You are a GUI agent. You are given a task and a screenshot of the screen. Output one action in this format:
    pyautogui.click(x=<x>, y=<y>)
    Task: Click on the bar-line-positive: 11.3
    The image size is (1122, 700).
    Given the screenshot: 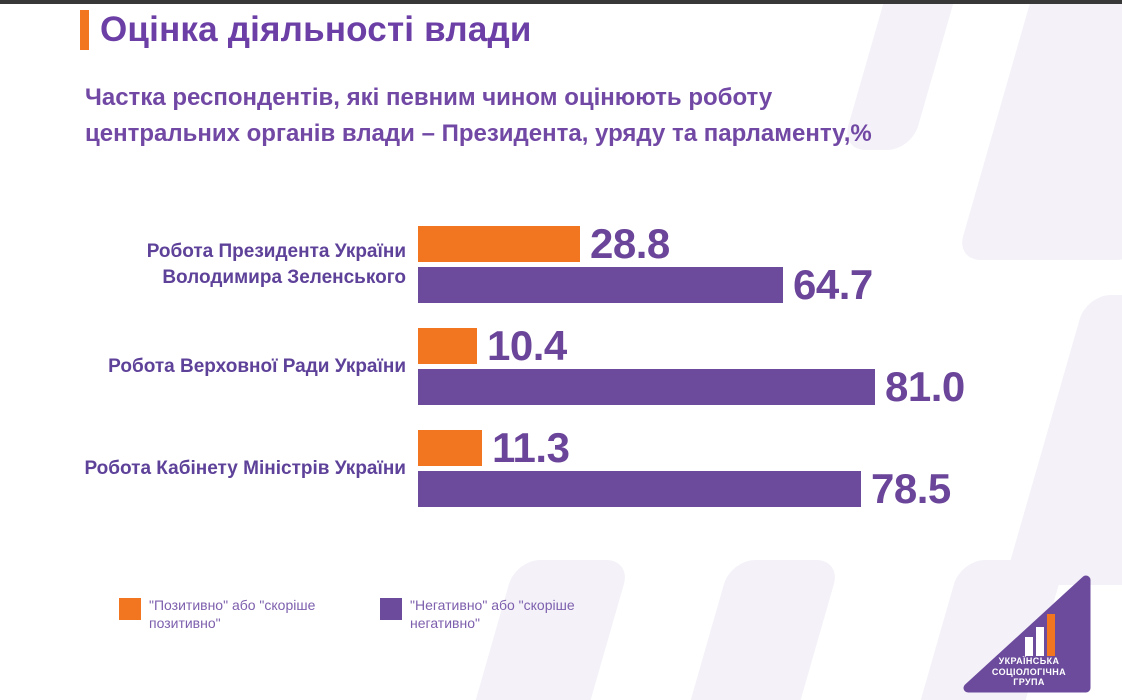 What is the action you would take?
    pyautogui.click(x=494, y=447)
    